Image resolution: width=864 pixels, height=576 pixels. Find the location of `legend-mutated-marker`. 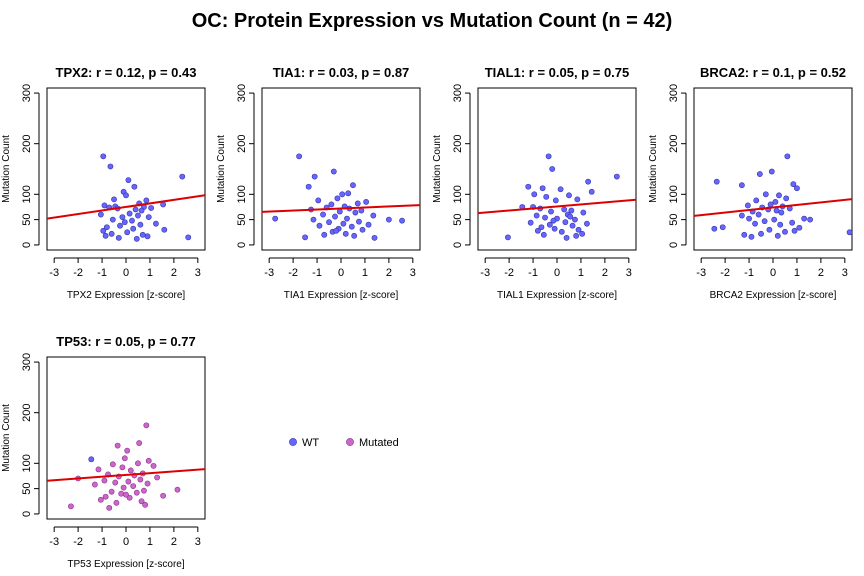

legend-mutated-marker is located at coordinates (350, 442).